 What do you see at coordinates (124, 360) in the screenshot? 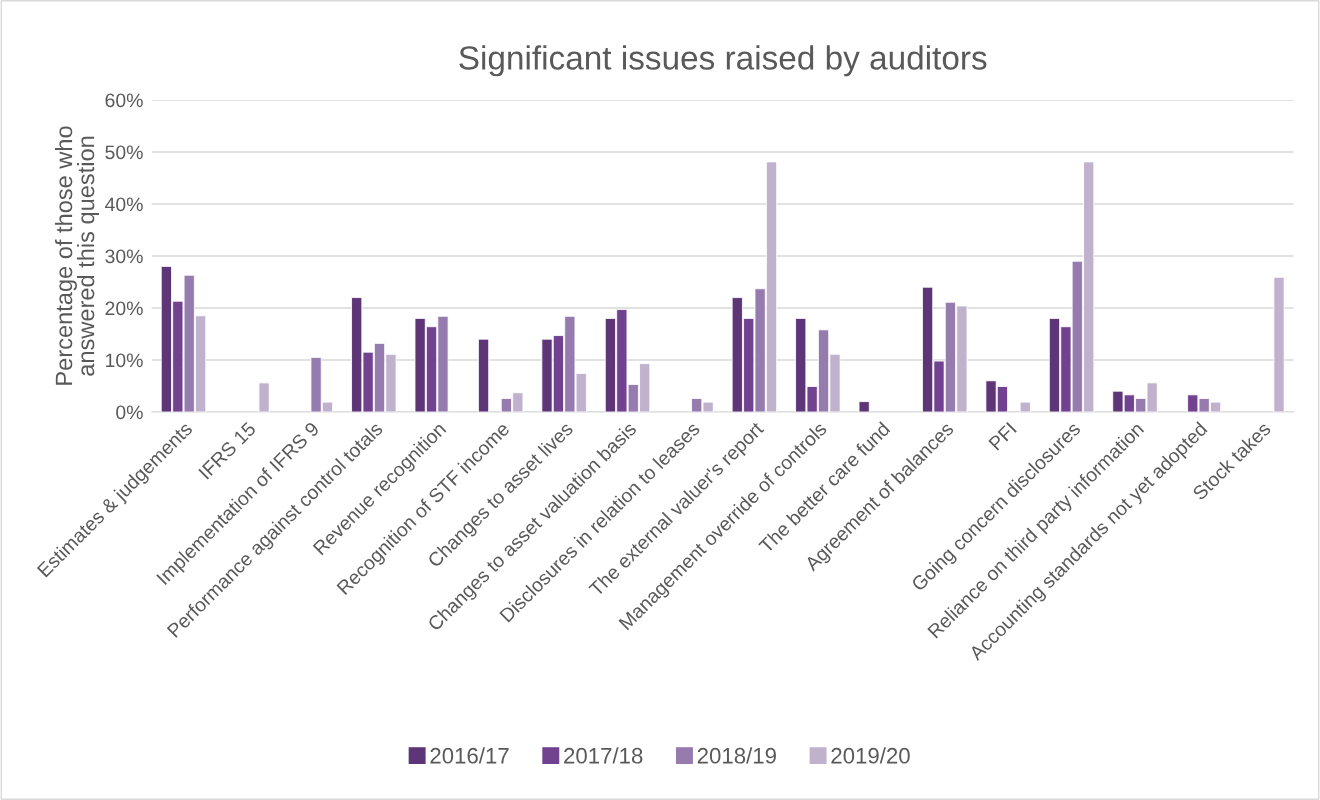
I see `y-tick-label: 10%` at bounding box center [124, 360].